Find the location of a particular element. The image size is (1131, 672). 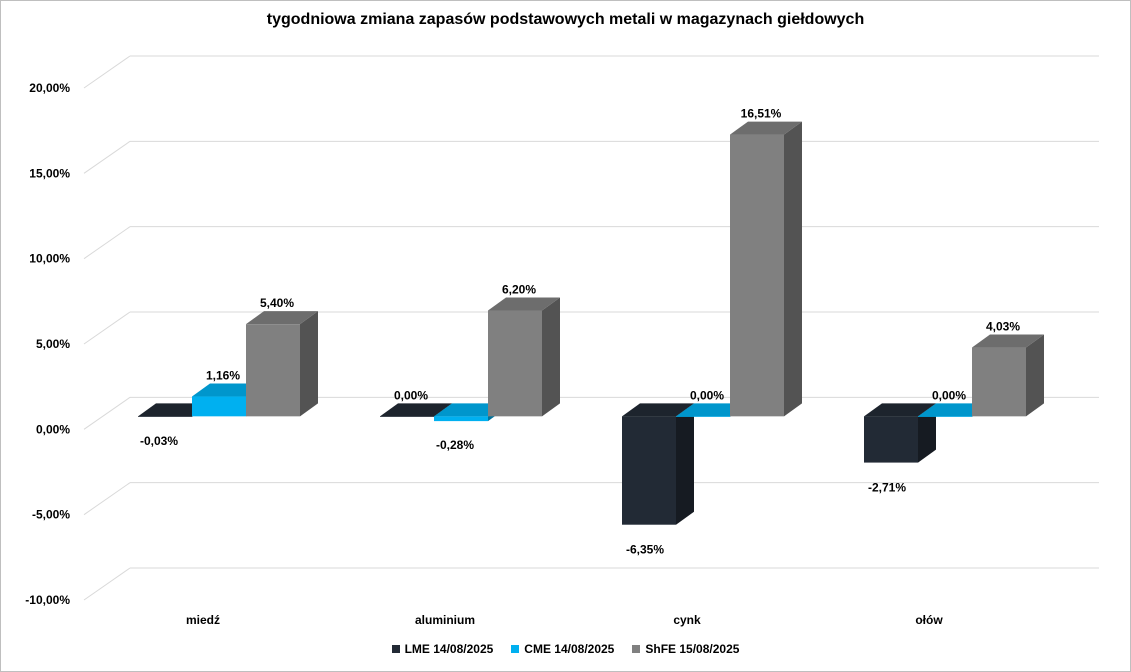

x-tick-label: ołów is located at coordinates (929, 620).